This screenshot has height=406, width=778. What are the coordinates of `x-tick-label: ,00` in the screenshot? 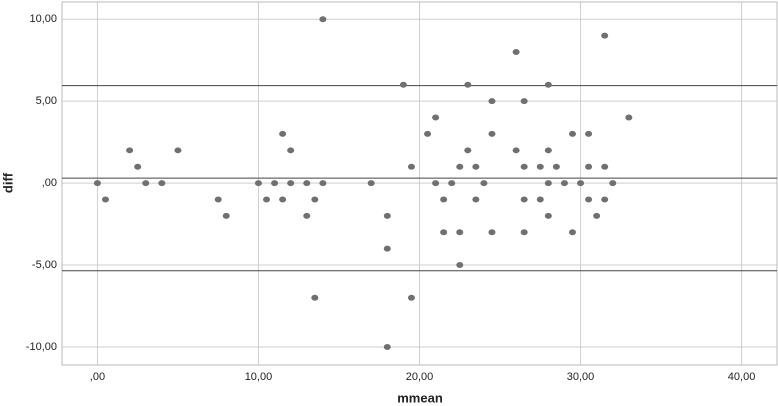 It's located at (97, 377).